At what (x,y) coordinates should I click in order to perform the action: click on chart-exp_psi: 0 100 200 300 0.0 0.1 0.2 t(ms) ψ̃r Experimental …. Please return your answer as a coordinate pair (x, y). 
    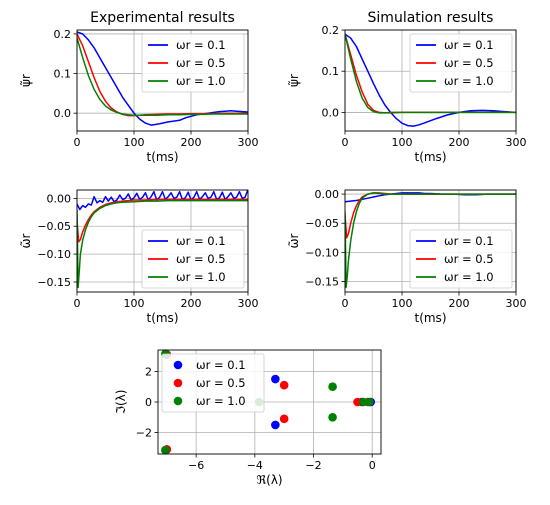
    Looking at the image, I should click on (139, 87).